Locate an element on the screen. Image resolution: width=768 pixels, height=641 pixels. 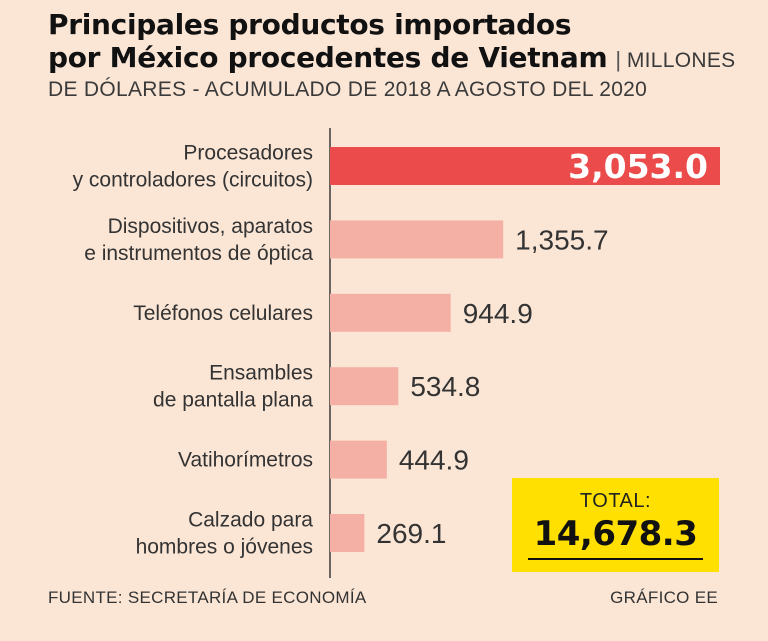
total-underline is located at coordinates (615, 559).